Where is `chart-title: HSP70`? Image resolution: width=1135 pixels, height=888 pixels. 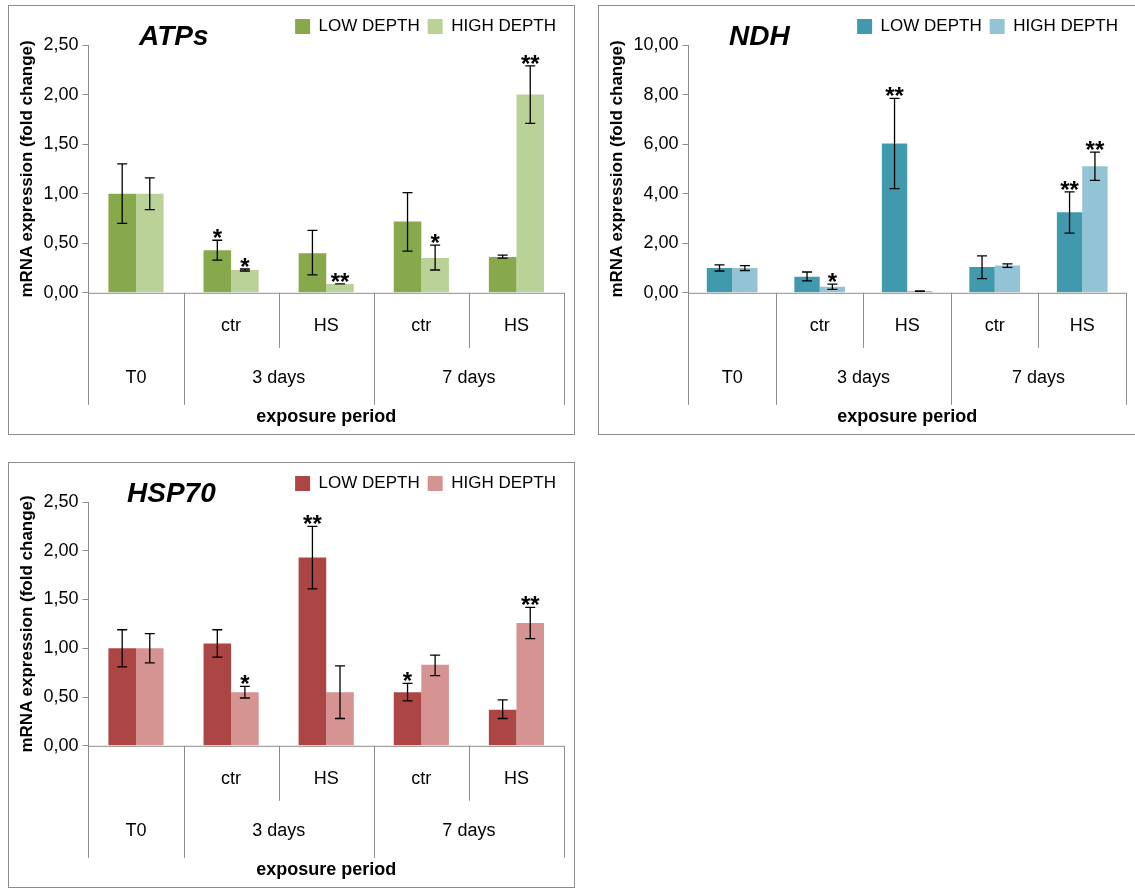 chart-title: HSP70 is located at coordinates (171, 493).